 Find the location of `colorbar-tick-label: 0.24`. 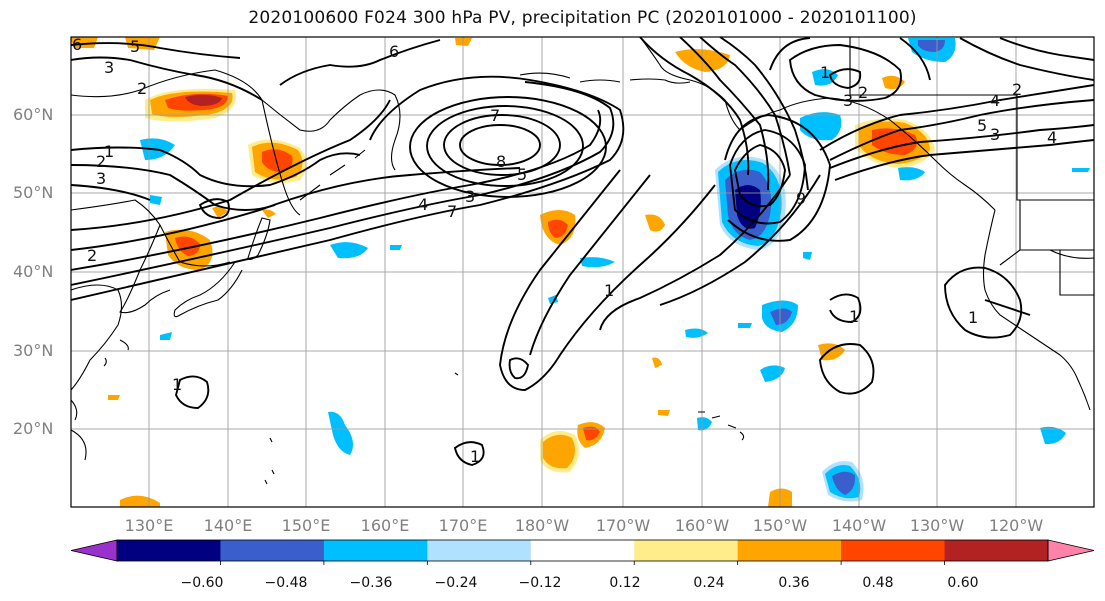

colorbar-tick-label: 0.24 is located at coordinates (708, 583).